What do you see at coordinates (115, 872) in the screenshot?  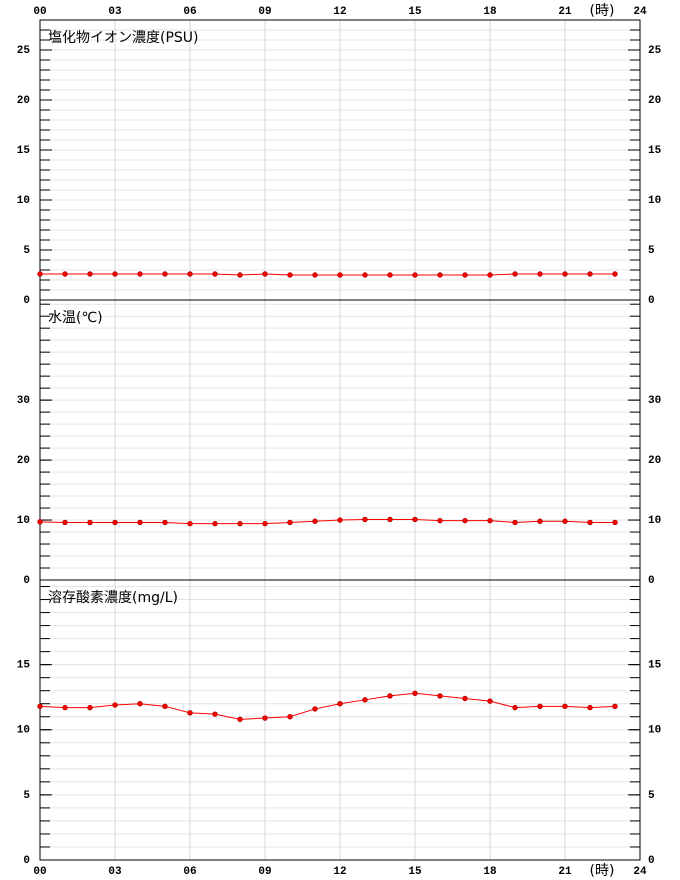 I see `x-tick-label: 03` at bounding box center [115, 872].